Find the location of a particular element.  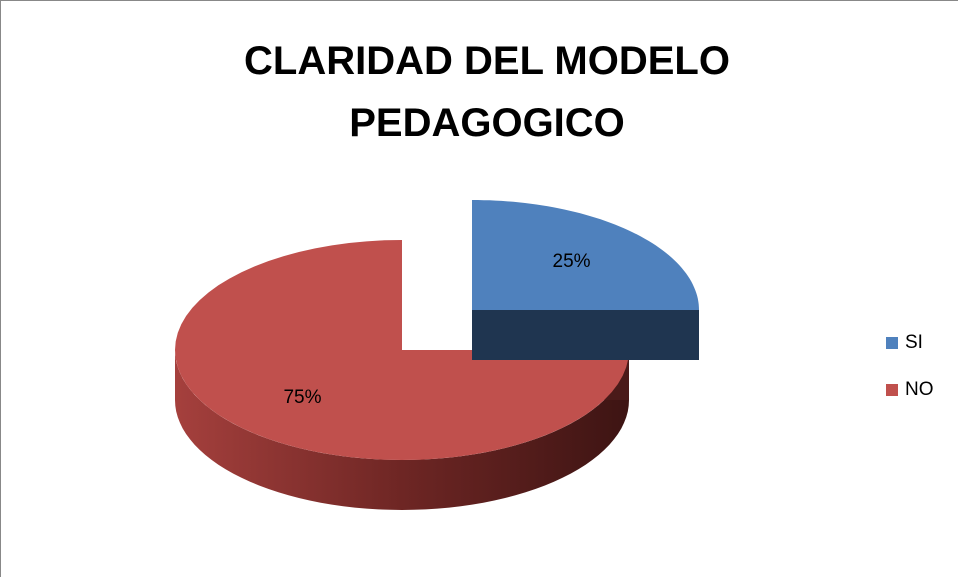

slice is located at coordinates (585, 255).